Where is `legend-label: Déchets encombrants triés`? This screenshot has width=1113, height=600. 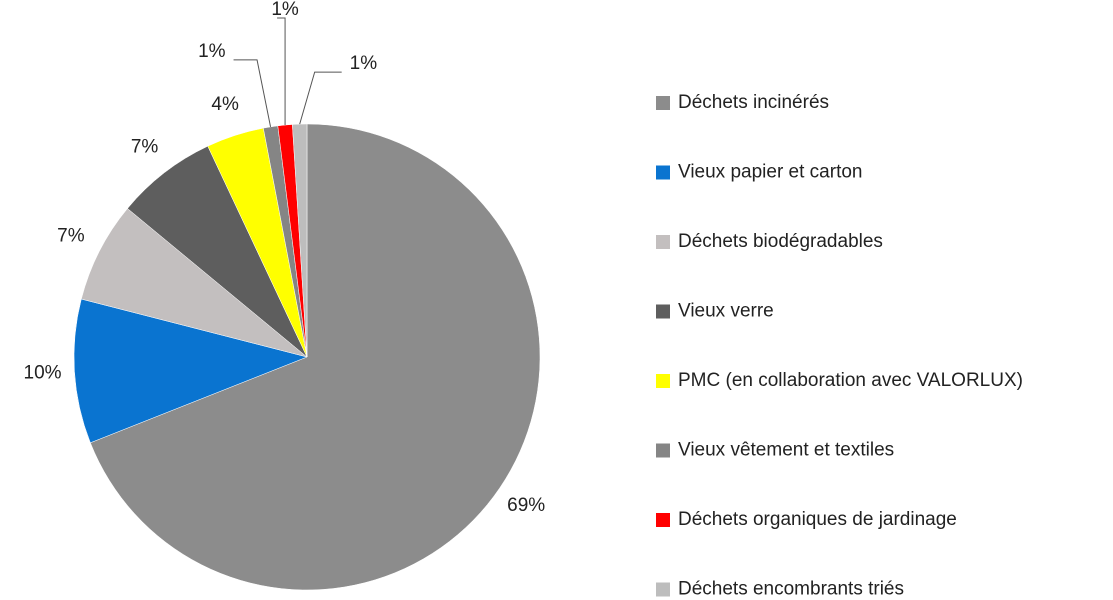 legend-label: Déchets encombrants triés is located at coordinates (791, 589).